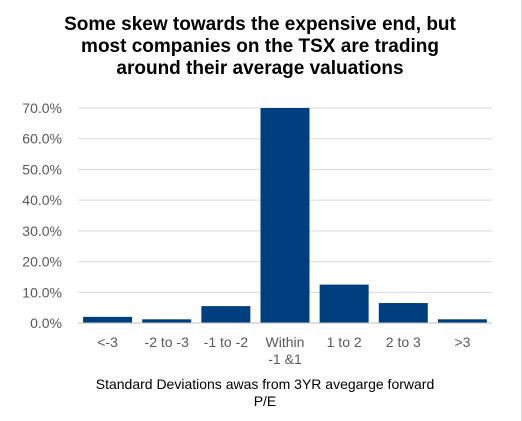 This screenshot has width=522, height=421. Describe the element at coordinates (42, 231) in the screenshot. I see `y-tick-label: 30.0%` at that location.